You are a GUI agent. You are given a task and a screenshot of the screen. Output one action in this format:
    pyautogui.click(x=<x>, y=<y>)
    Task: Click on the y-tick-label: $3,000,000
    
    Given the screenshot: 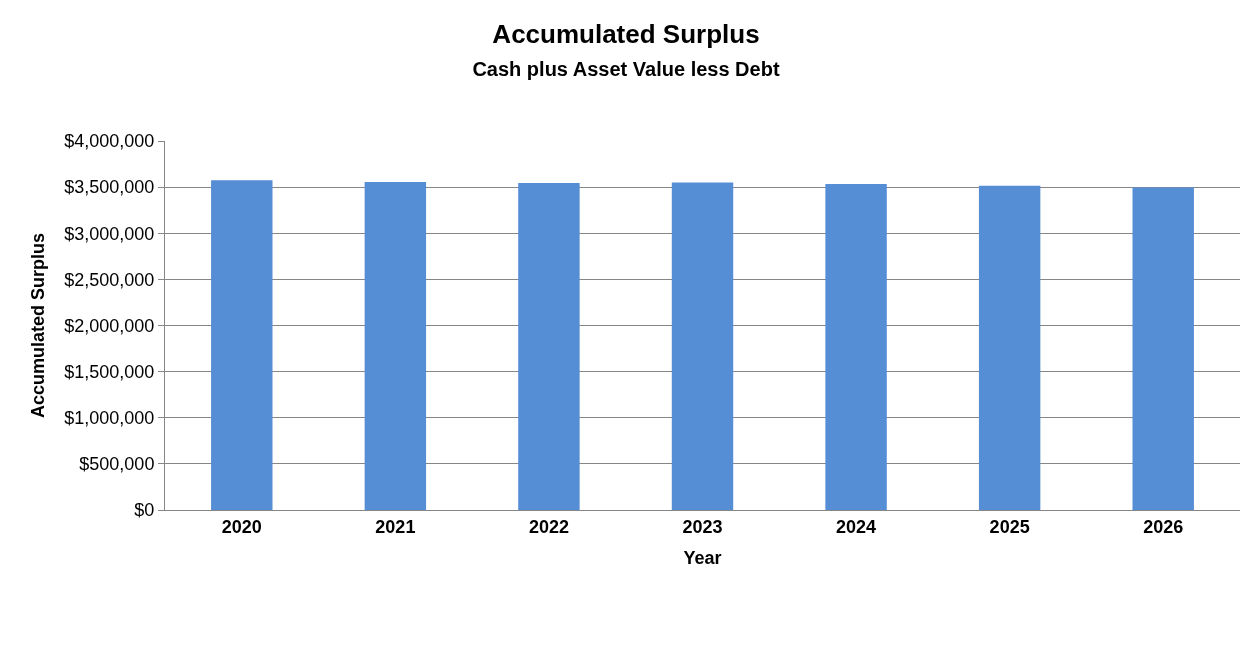 What is the action you would take?
    pyautogui.click(x=109, y=233)
    